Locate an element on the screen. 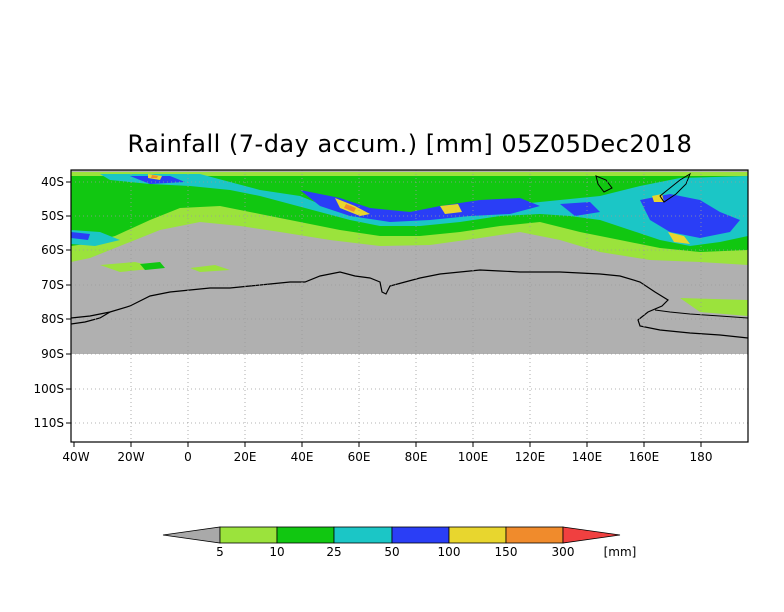 Image resolution: width=784 pixels, height=612 pixels. lon-label: 180 is located at coordinates (701, 457).